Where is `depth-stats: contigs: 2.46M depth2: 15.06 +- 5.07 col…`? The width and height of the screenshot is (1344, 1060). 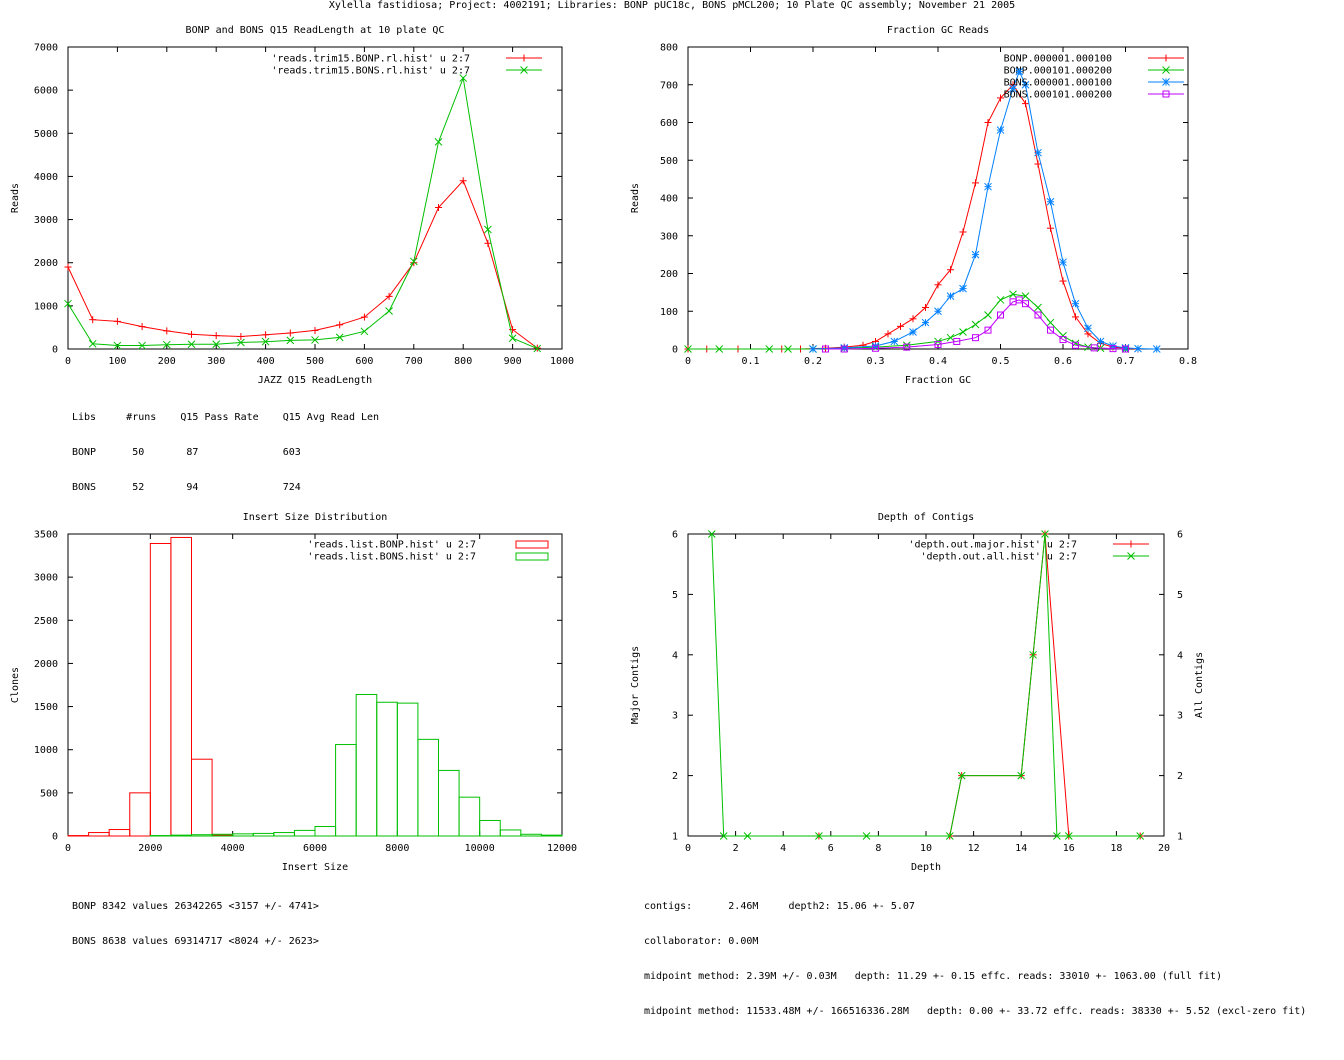 depth-stats: contigs: 2.46M depth2: 15.06 +- 5.07 col… is located at coordinates (975, 953).